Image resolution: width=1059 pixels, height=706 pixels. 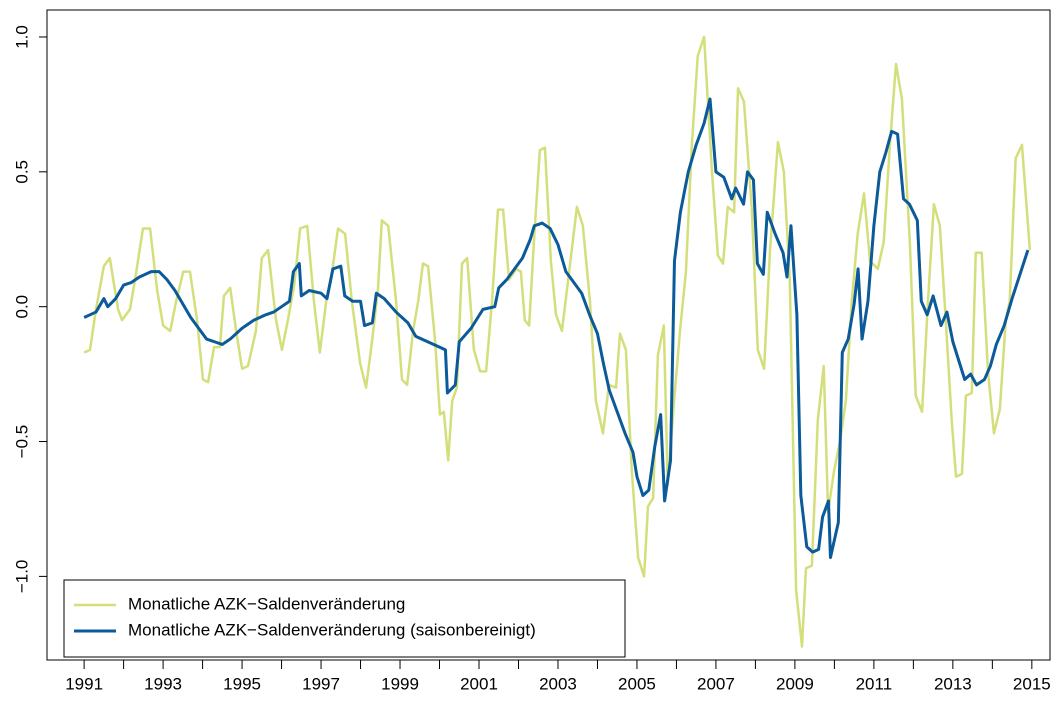 I want to click on x-tick-label: 2001, so click(x=479, y=683).